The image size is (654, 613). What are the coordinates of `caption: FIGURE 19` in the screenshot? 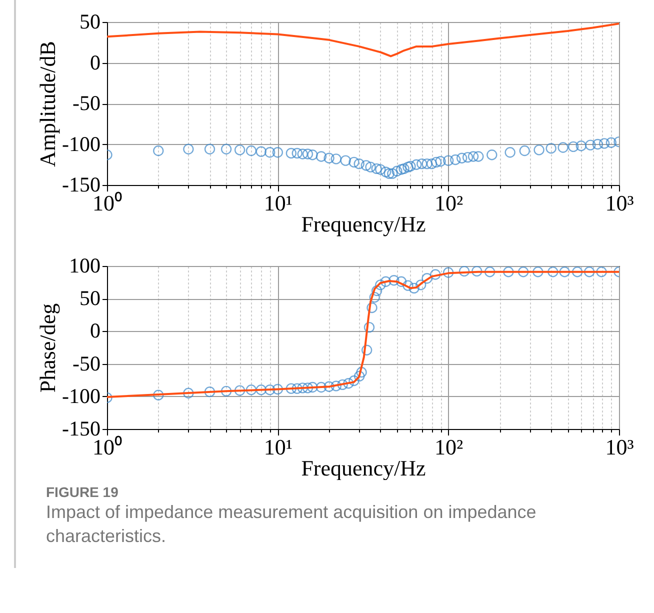 It's located at (83, 492).